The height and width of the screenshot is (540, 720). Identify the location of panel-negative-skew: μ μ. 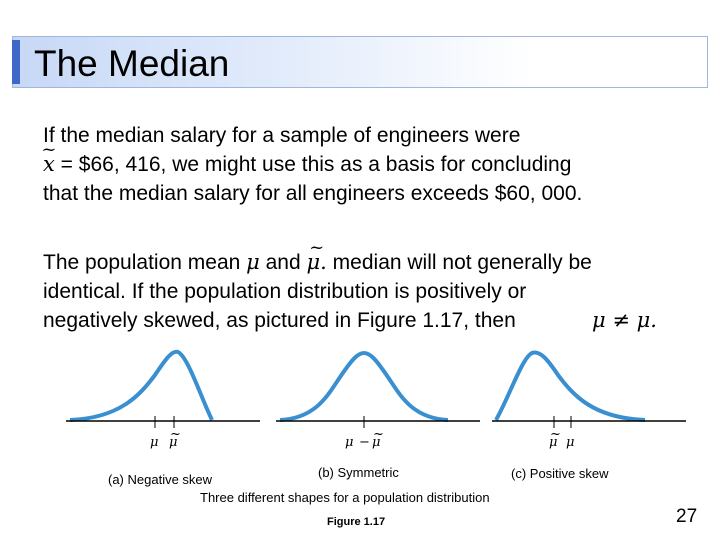
(163, 399).